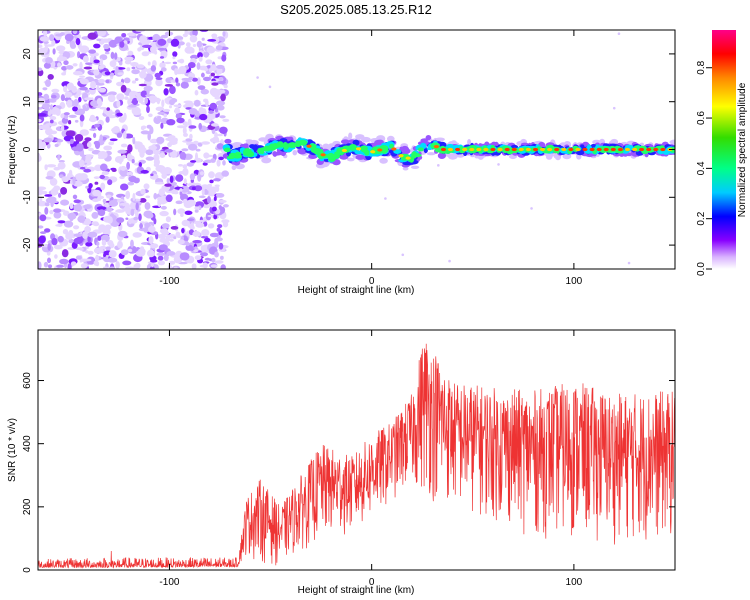 Image resolution: width=750 pixels, height=600 pixels. I want to click on y-tick-label: 0, so click(27, 149).